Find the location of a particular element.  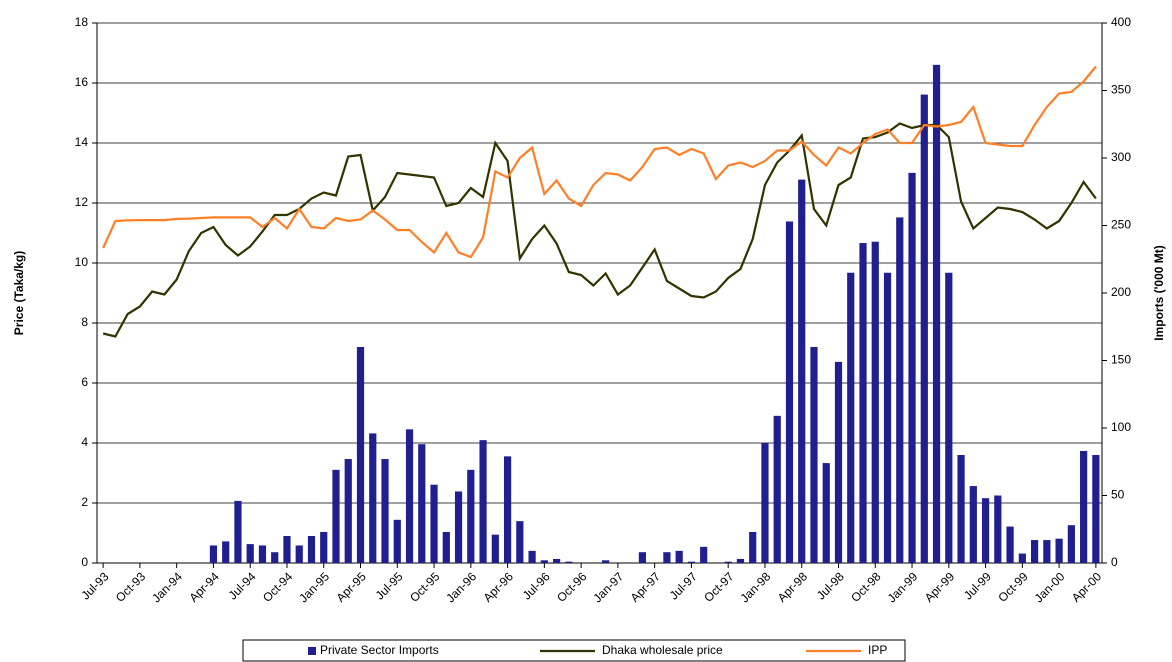

legend-label: Private Sector Imports is located at coordinates (379, 650).